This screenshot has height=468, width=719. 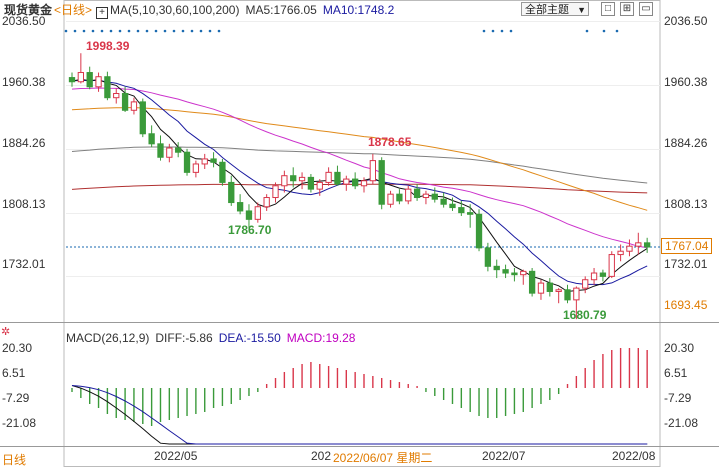 I want to click on high-annotation: 1998.39, so click(x=108, y=46).